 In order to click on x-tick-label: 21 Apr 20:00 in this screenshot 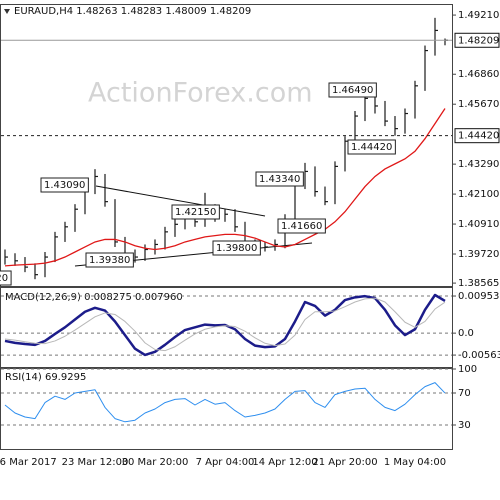, I will do `click(344, 462)`.